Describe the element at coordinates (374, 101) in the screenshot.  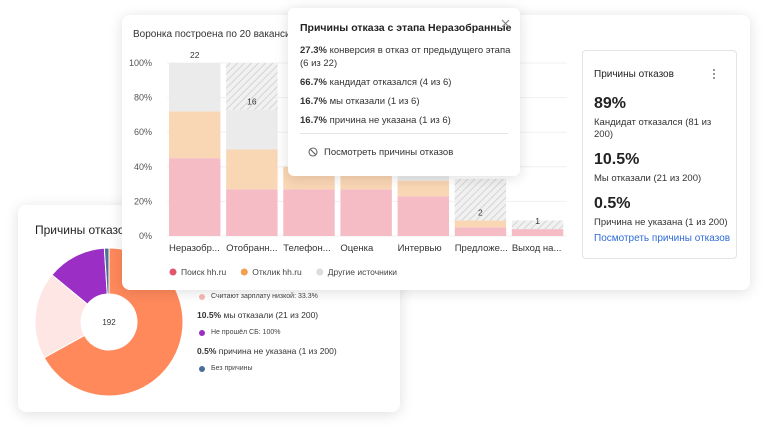
I see `row-text: мы отказали (1 из 6)` at that location.